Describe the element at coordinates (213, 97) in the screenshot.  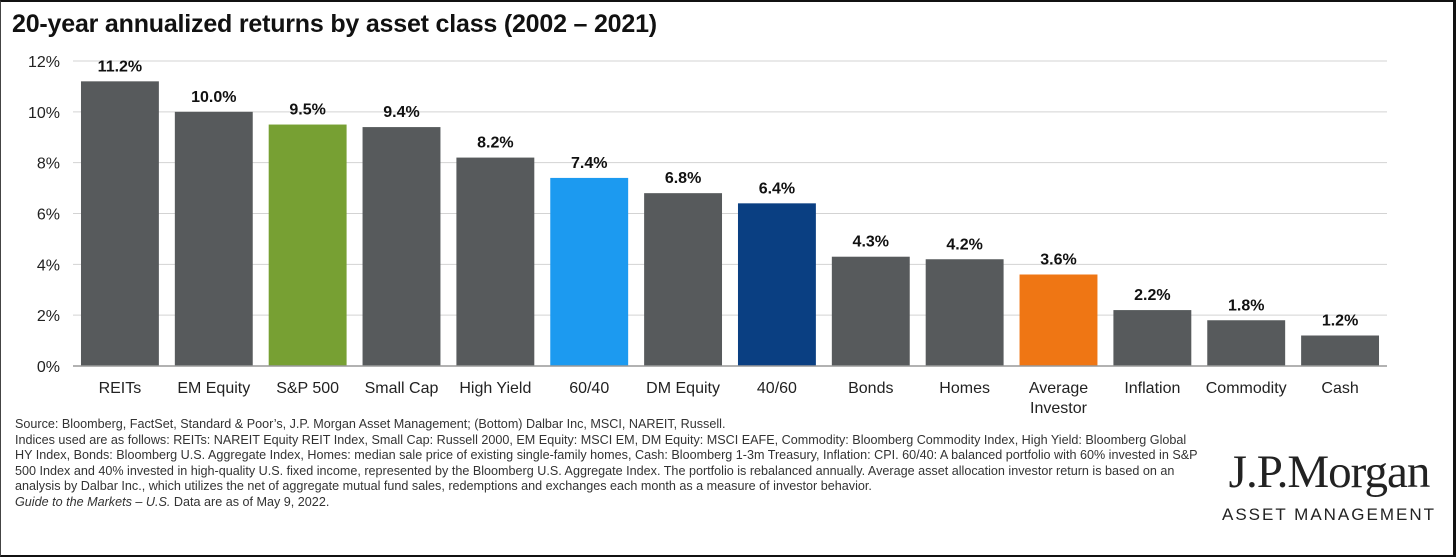
I see `data-label: 10.0%` at that location.